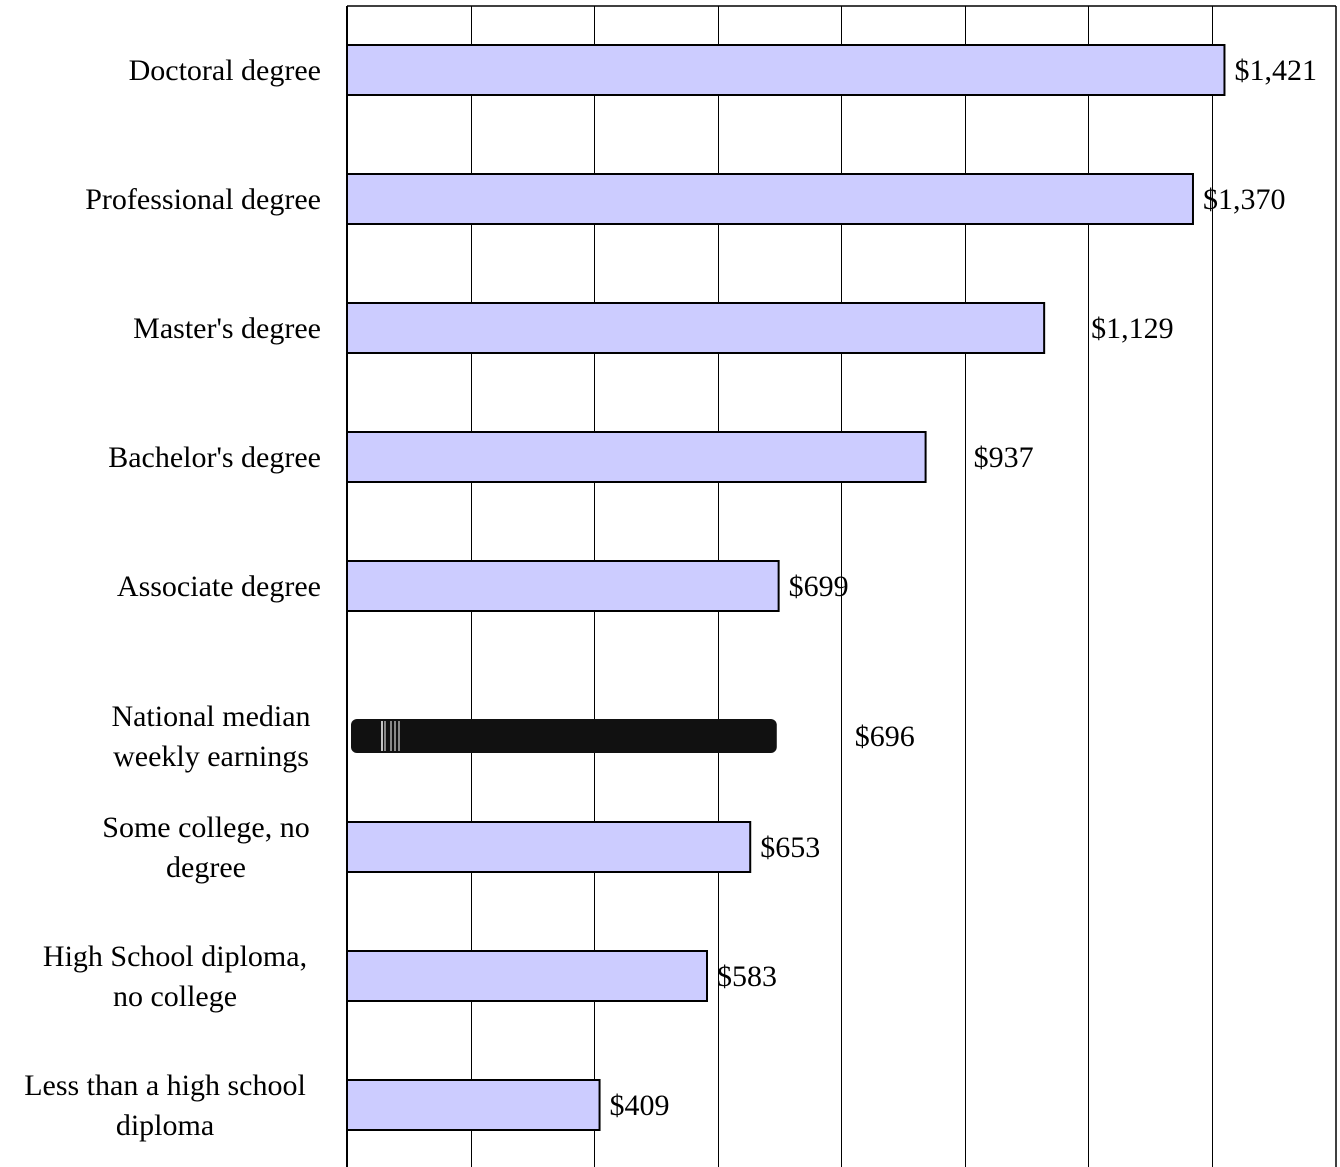 The image size is (1340, 1167). I want to click on category-label-line: Some college, no, so click(205, 827).